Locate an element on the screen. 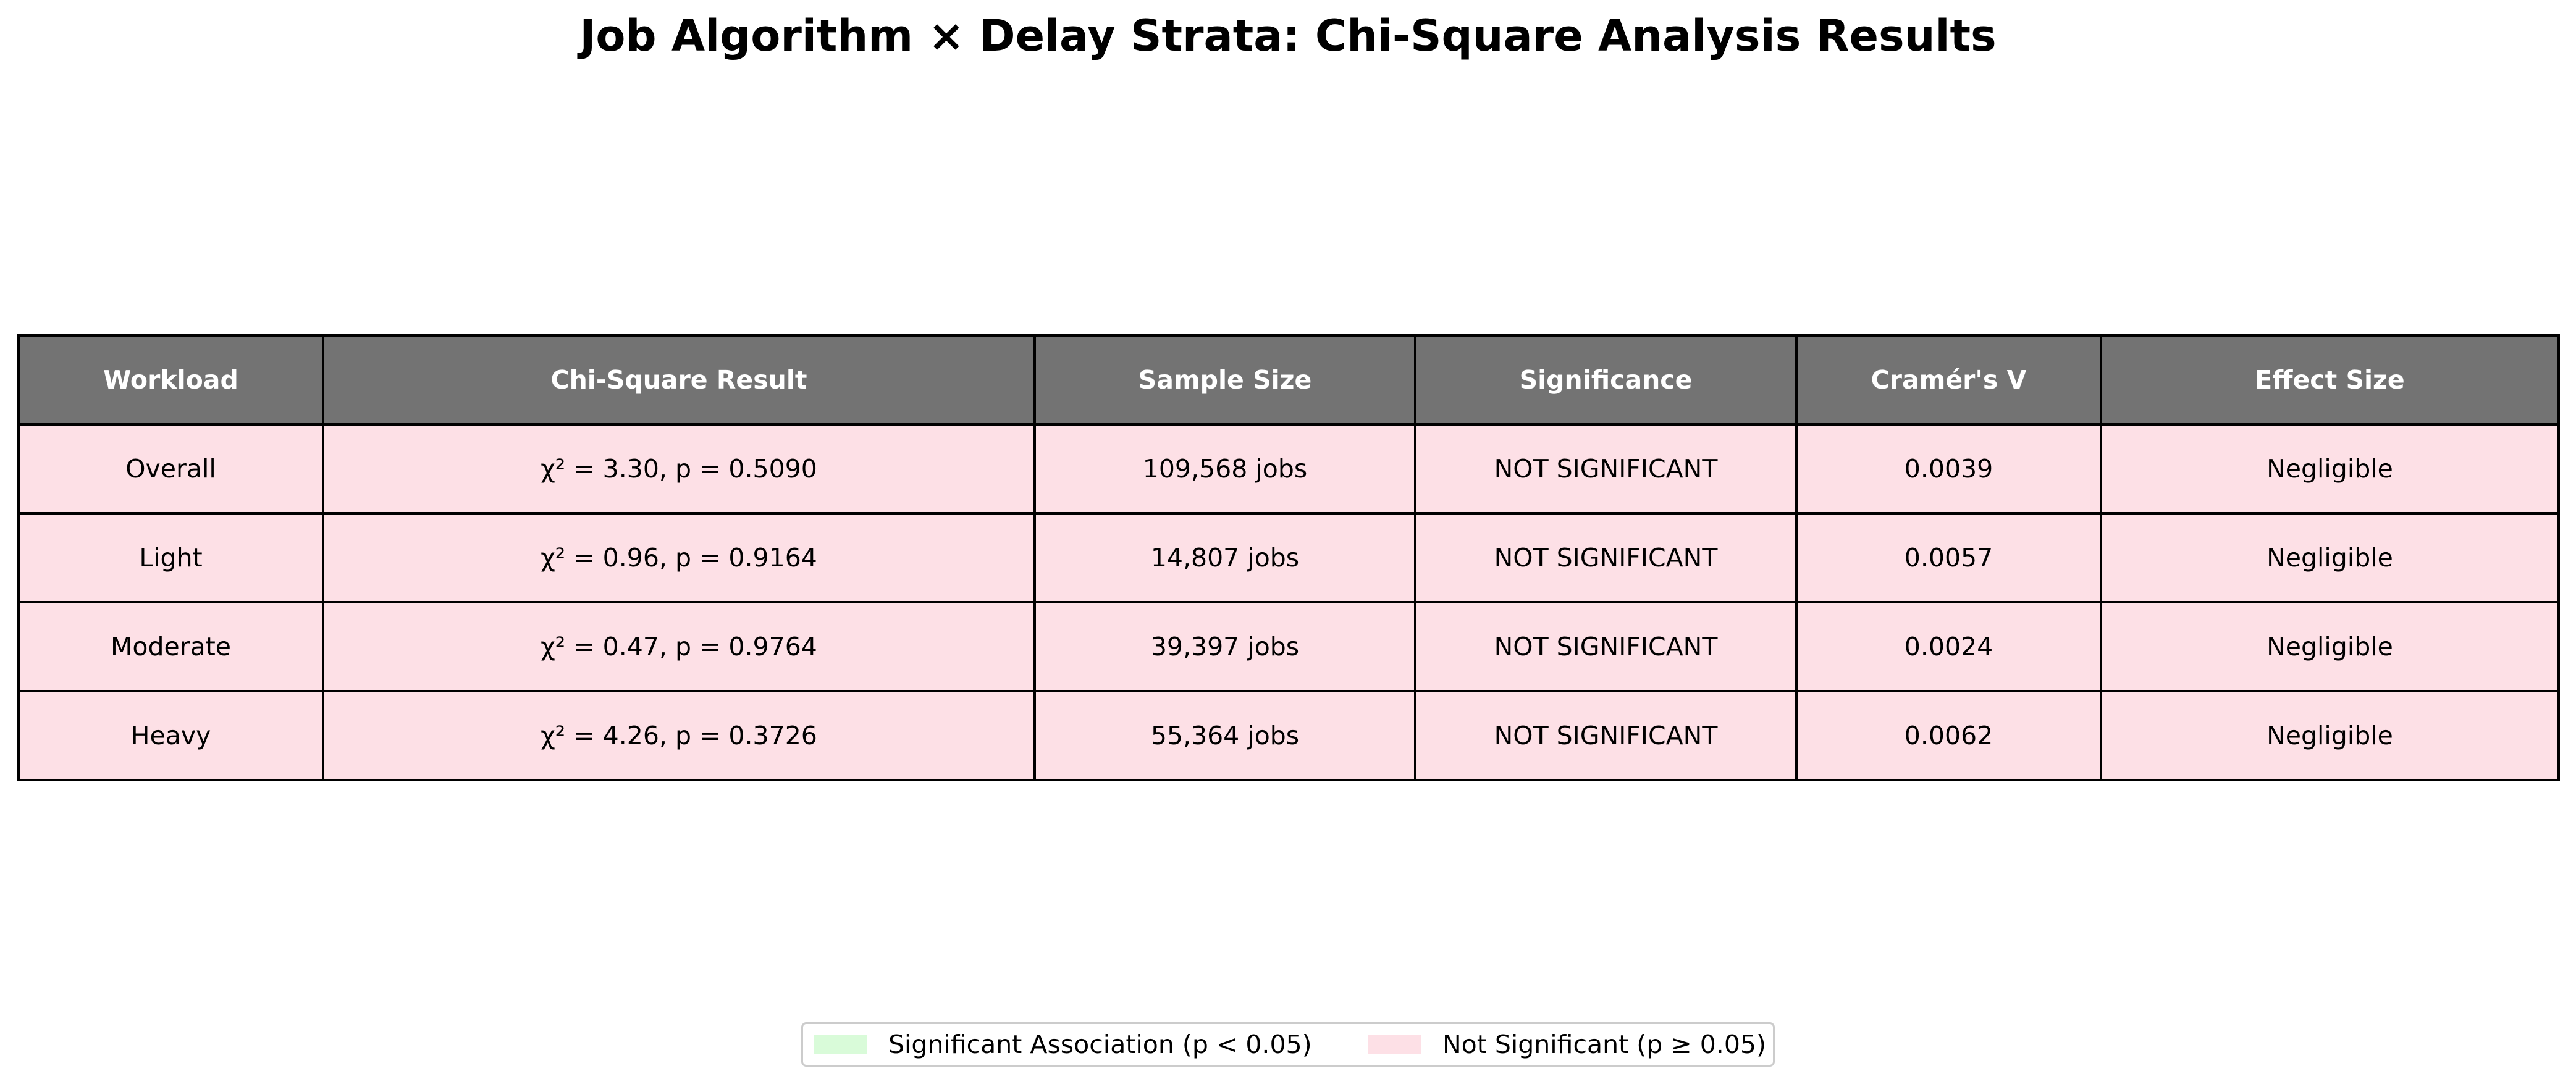 This screenshot has width=2576, height=1084. cell-text-chi-square-result: χ² = 4.26, p = 0.3726 is located at coordinates (679, 735).